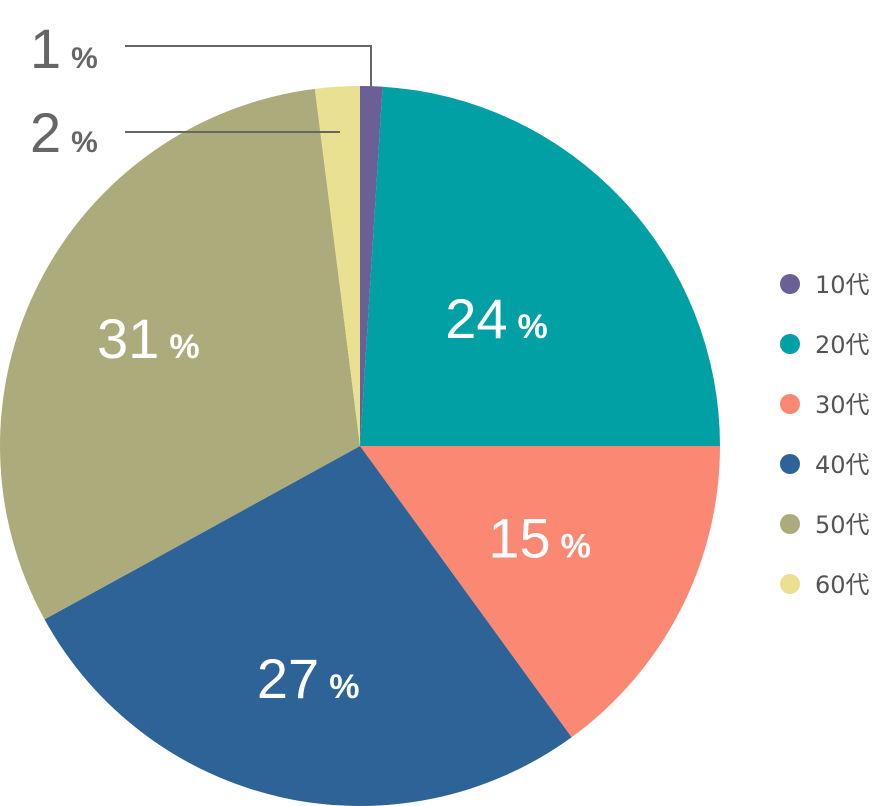  I want to click on legend-label: 30代, so click(842, 405).